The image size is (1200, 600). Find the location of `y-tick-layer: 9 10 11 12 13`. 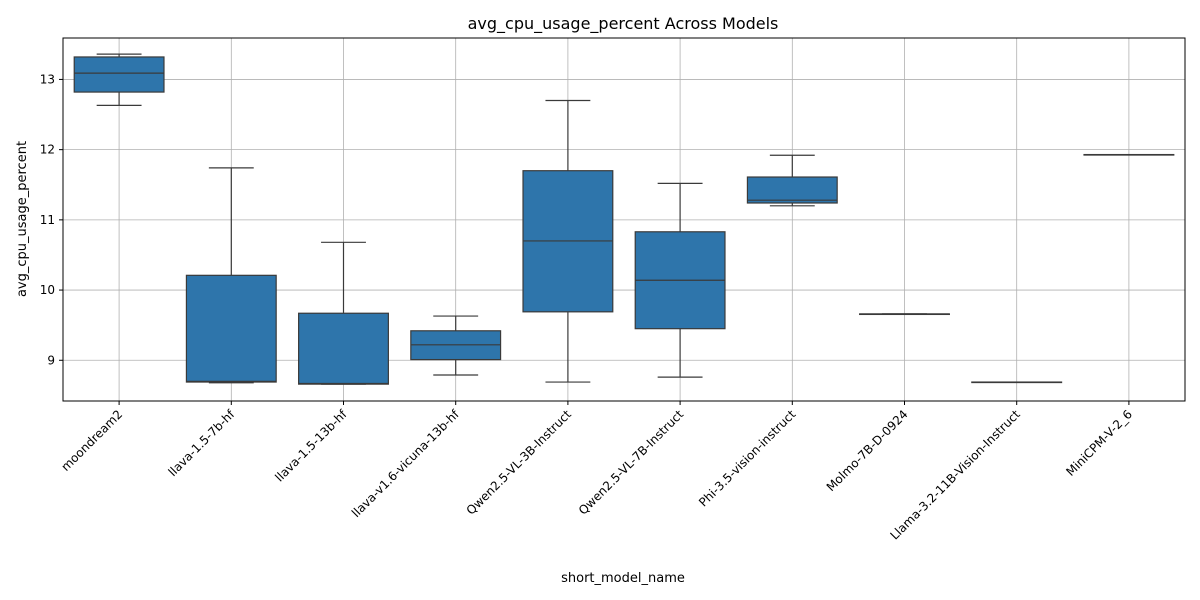

y-tick-layer: 9 10 11 12 13 is located at coordinates (51, 219).